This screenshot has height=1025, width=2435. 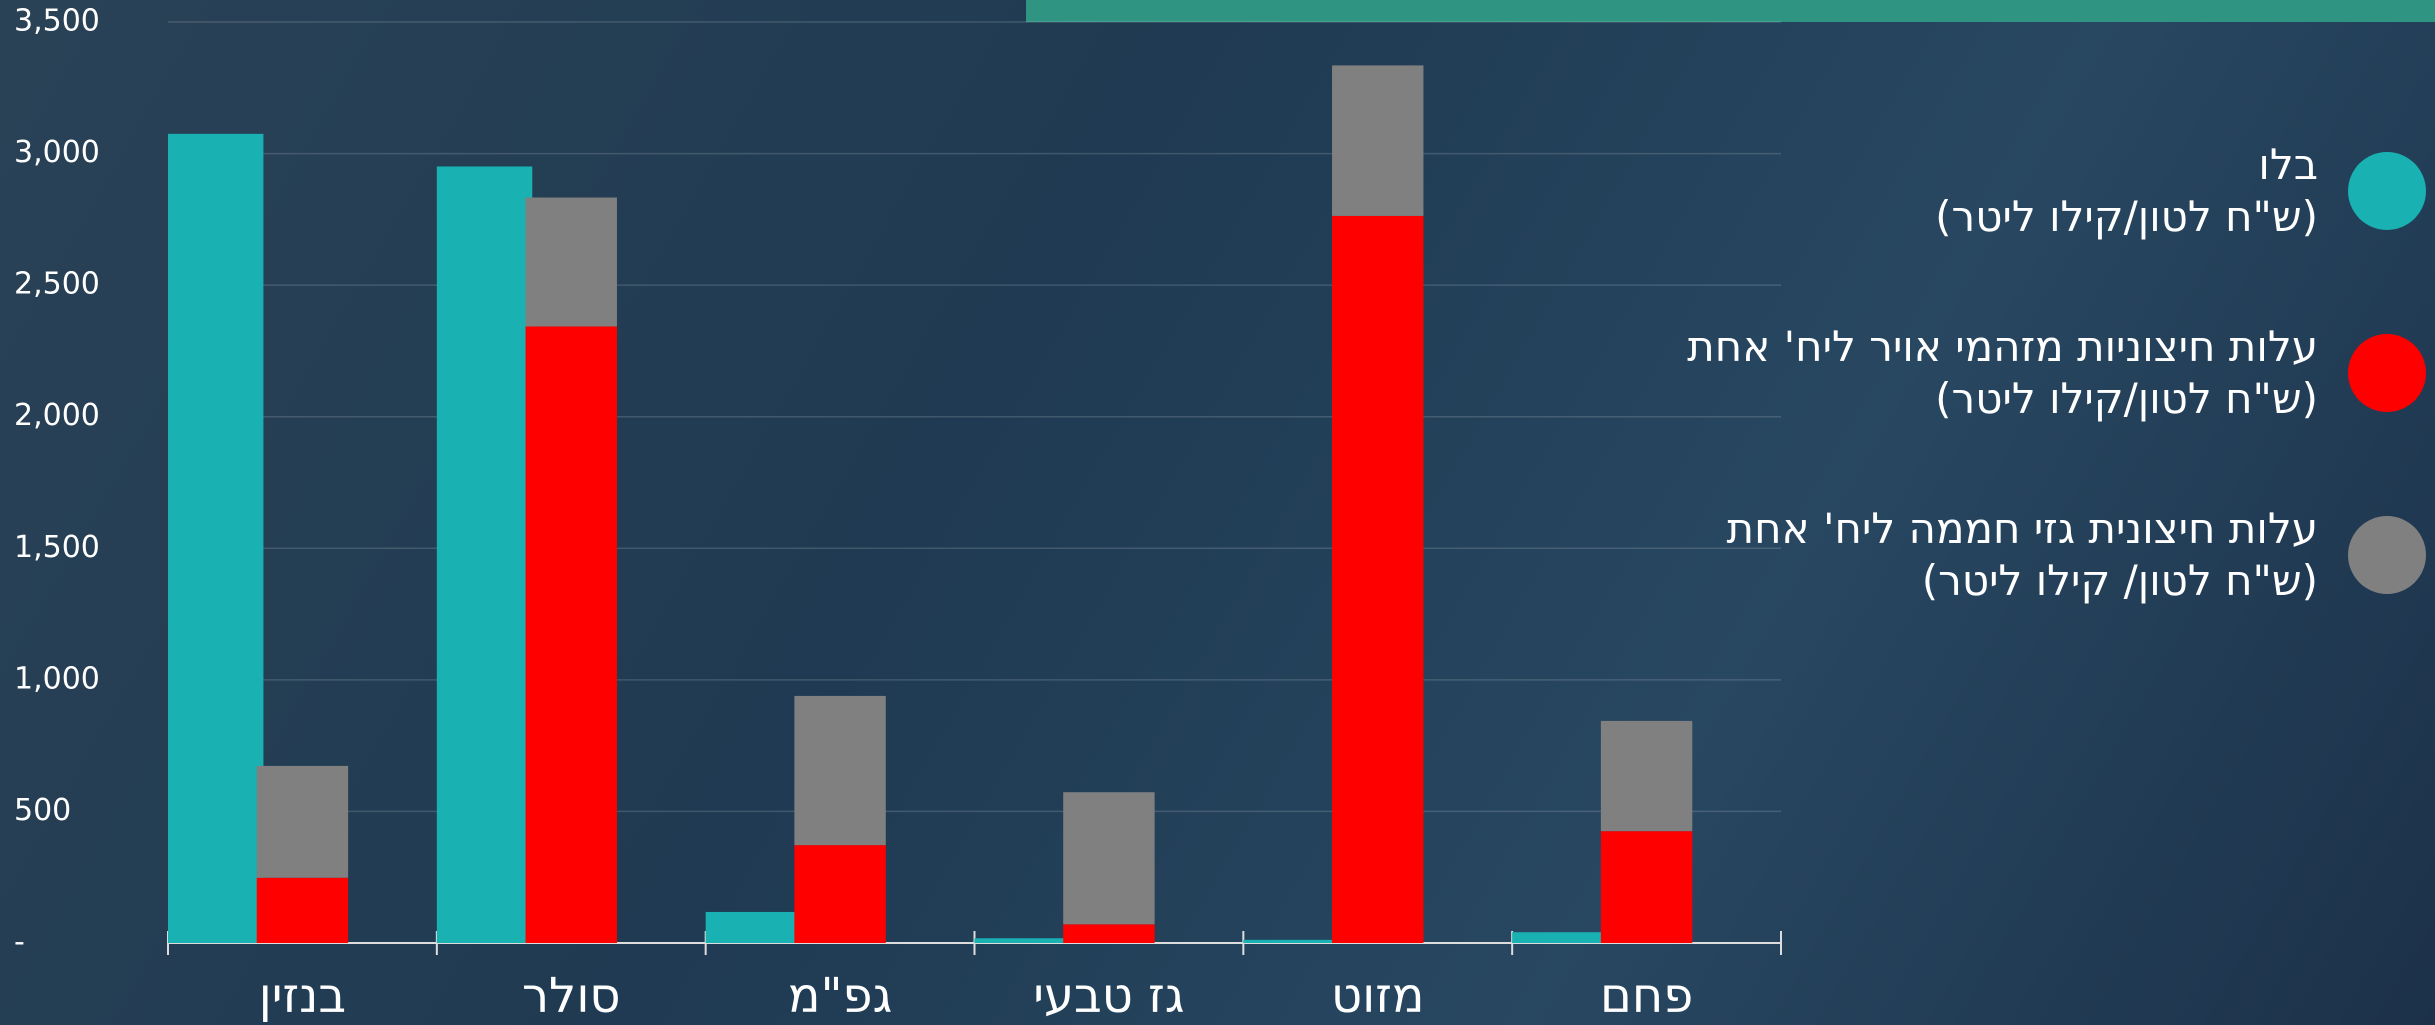 I want to click on x-tick-label: בנזין, so click(x=302, y=996).